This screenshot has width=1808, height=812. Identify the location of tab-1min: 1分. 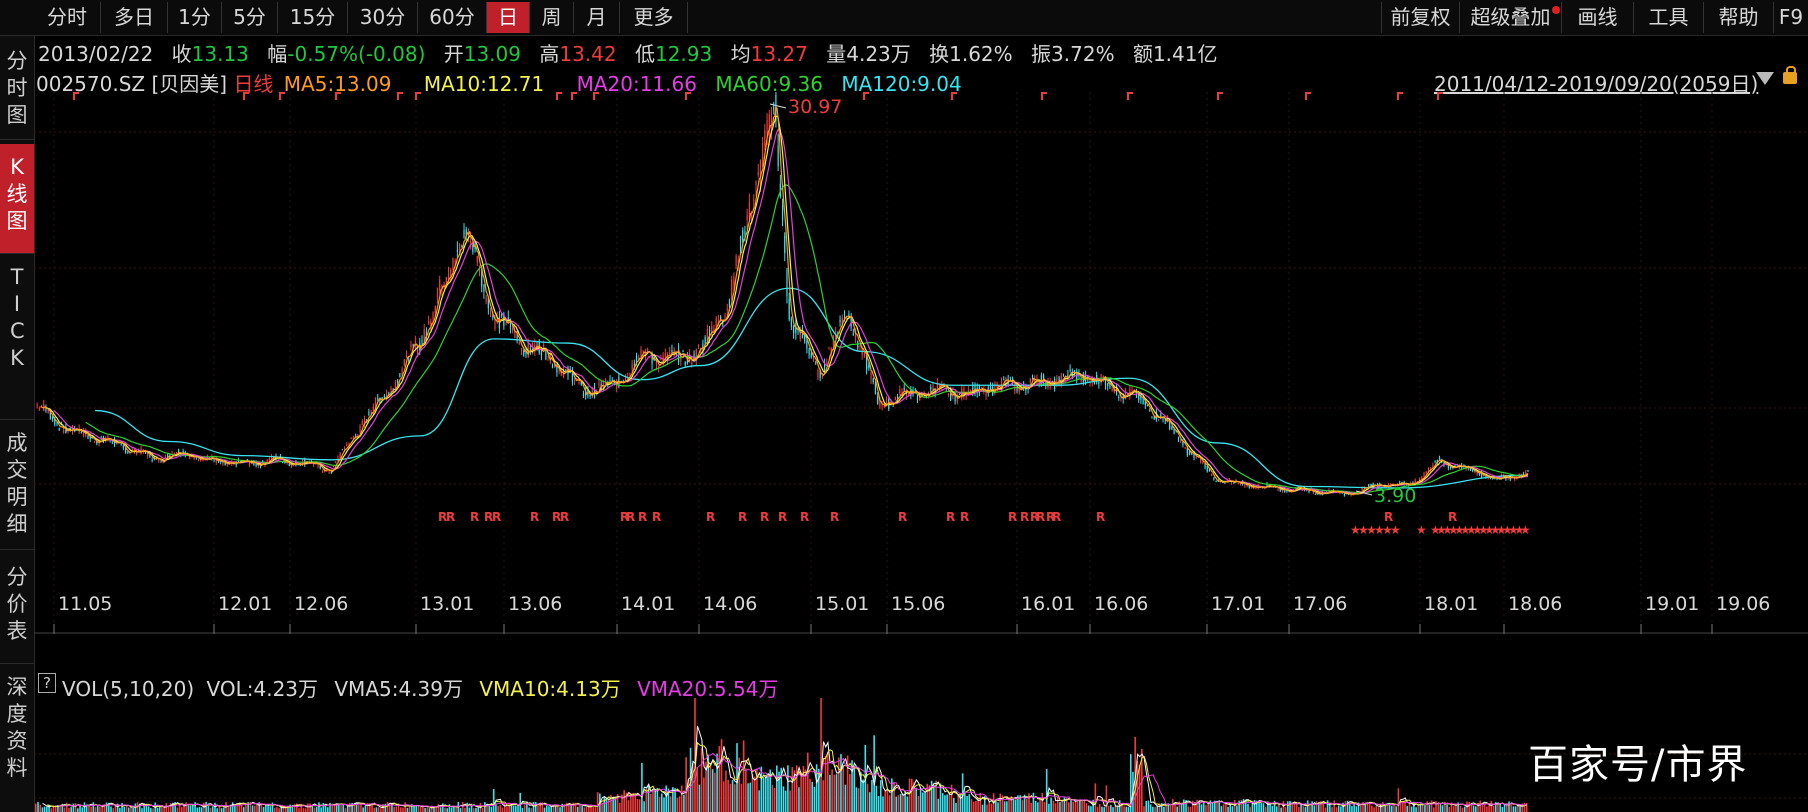
(195, 17).